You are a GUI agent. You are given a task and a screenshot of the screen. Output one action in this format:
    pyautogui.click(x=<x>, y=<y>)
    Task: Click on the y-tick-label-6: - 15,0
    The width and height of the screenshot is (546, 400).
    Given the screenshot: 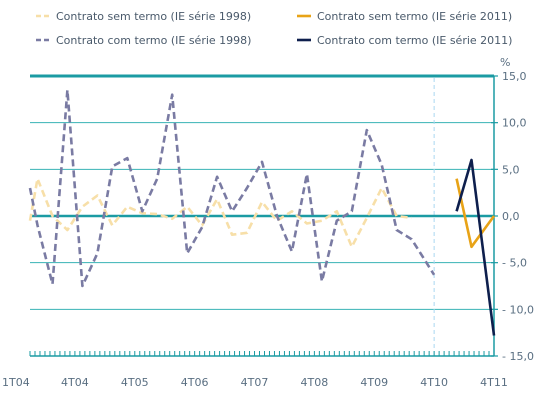 What is the action you would take?
    pyautogui.click(x=518, y=356)
    